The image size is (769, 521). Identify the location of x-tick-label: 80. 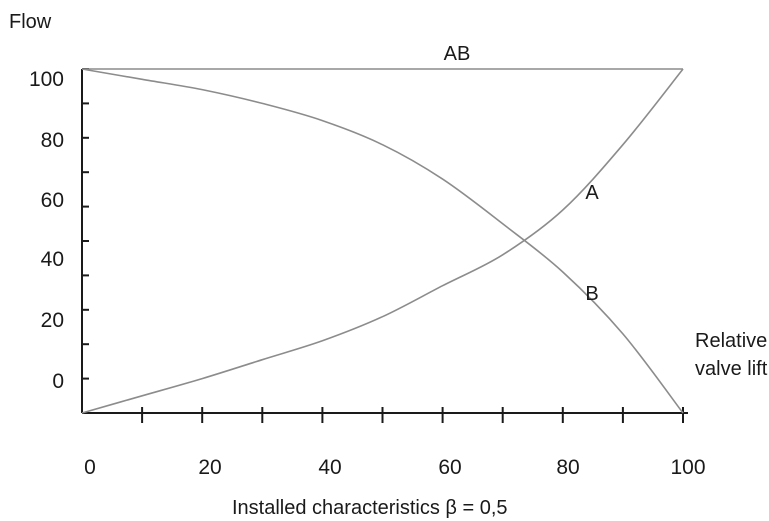
(567, 467).